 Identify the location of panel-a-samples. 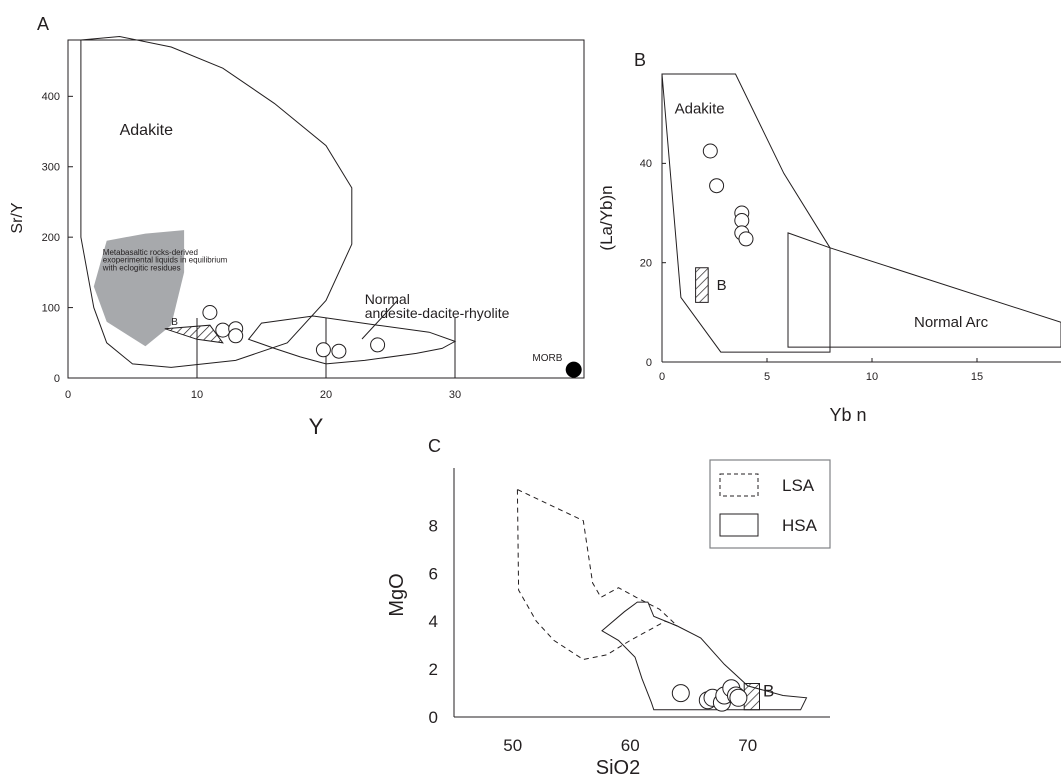
(392, 341).